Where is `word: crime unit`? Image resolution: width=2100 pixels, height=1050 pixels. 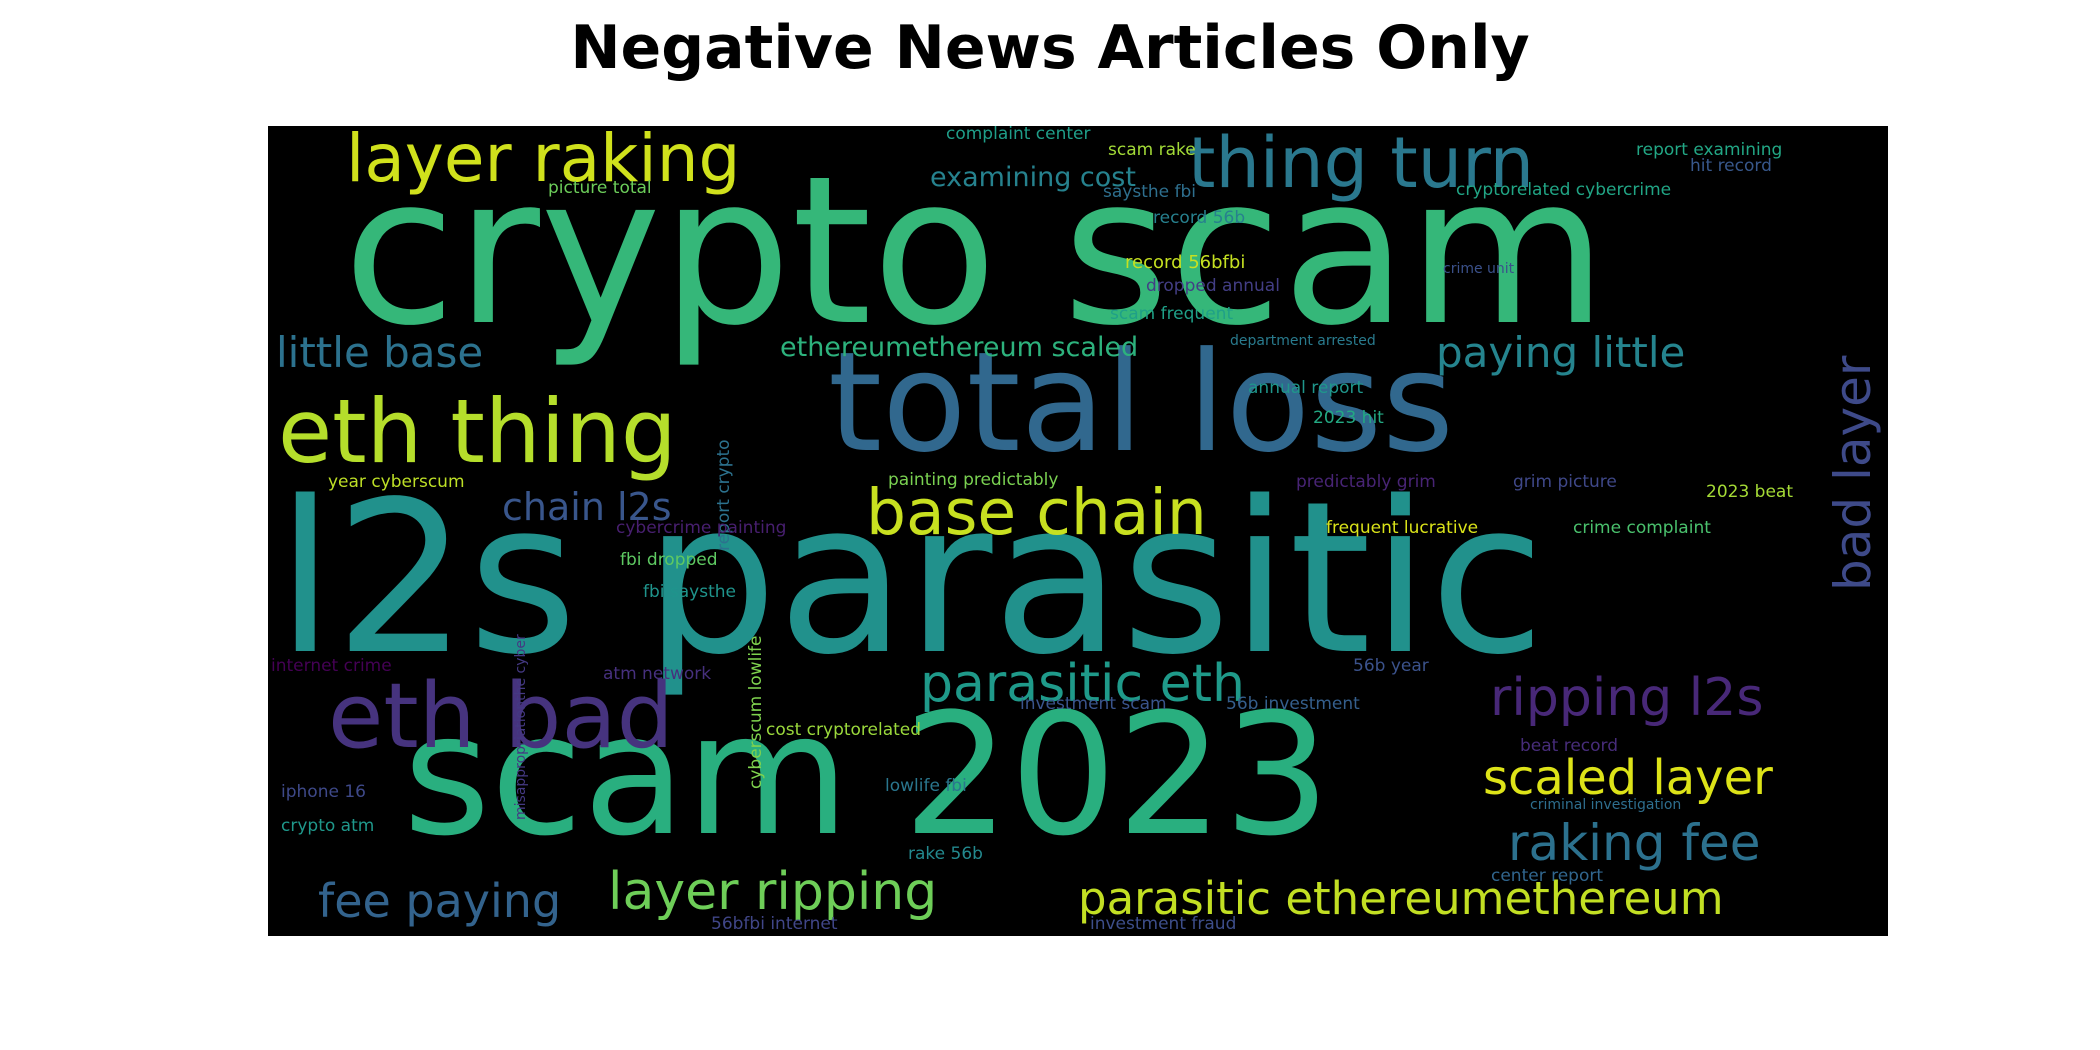
word: crime unit is located at coordinates (1479, 269).